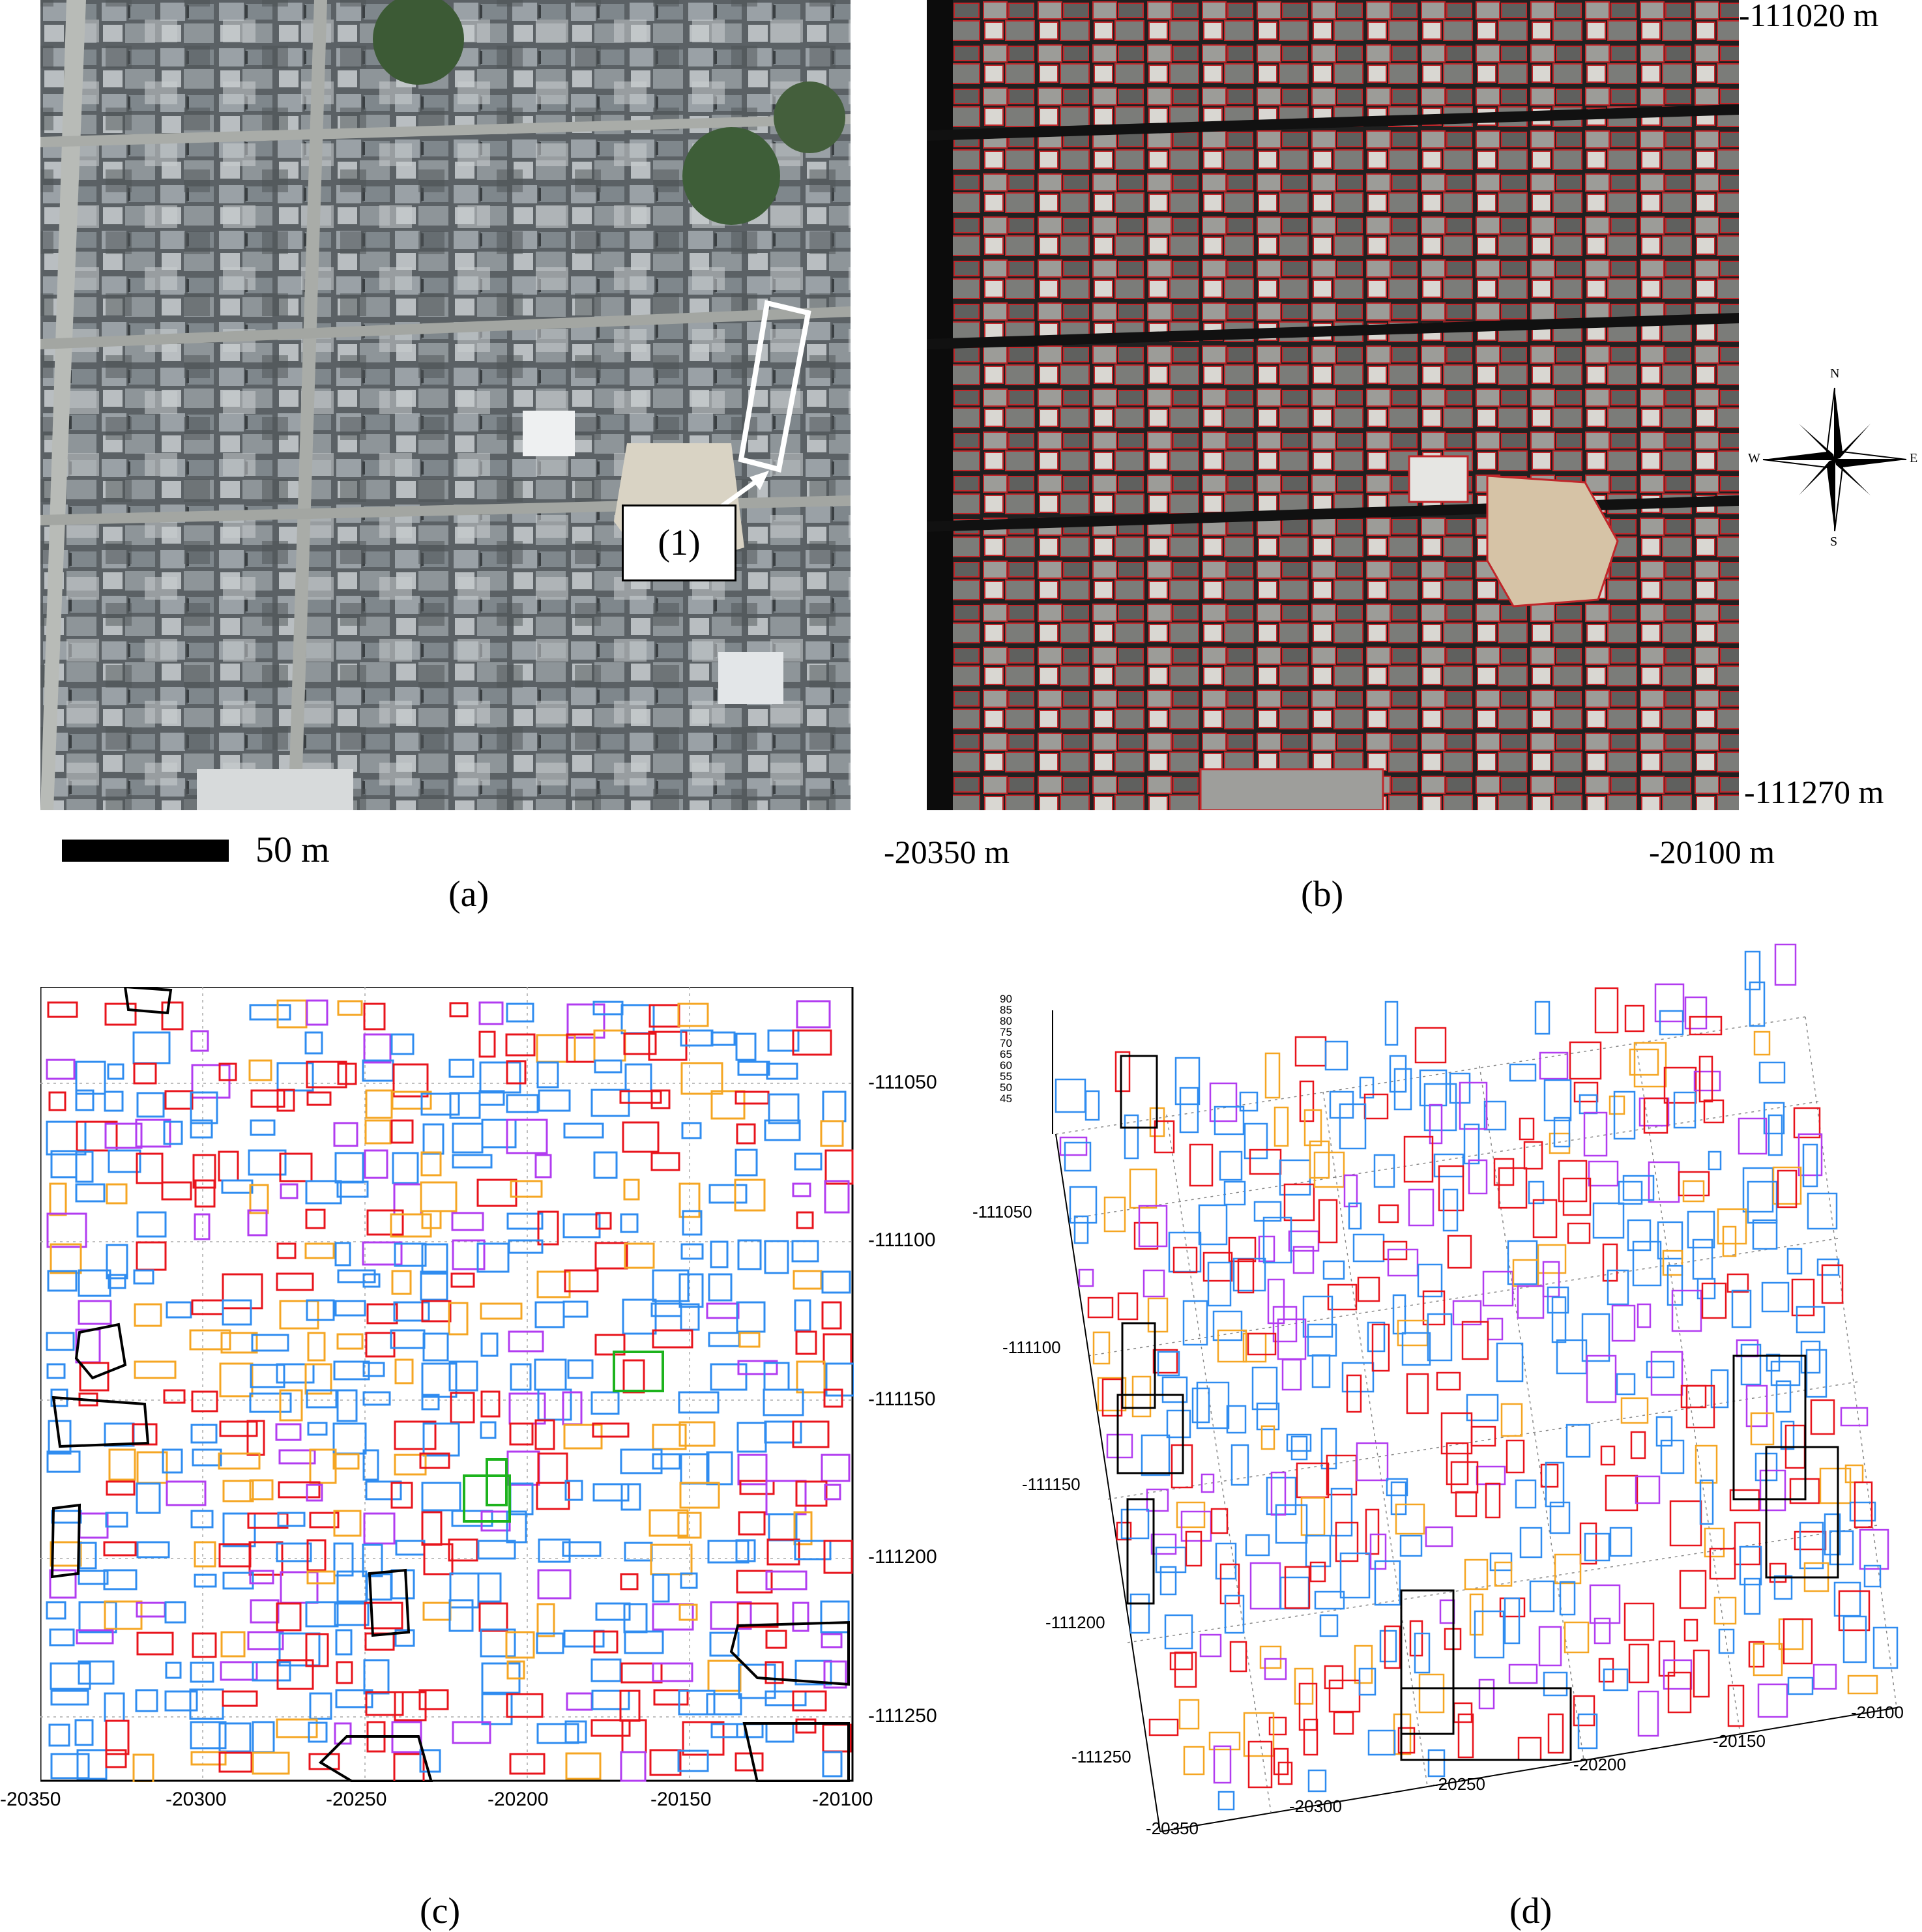 This screenshot has width=1922, height=1932. Describe the element at coordinates (1032, 1347) in the screenshot. I see `d-ytick: -111100` at that location.